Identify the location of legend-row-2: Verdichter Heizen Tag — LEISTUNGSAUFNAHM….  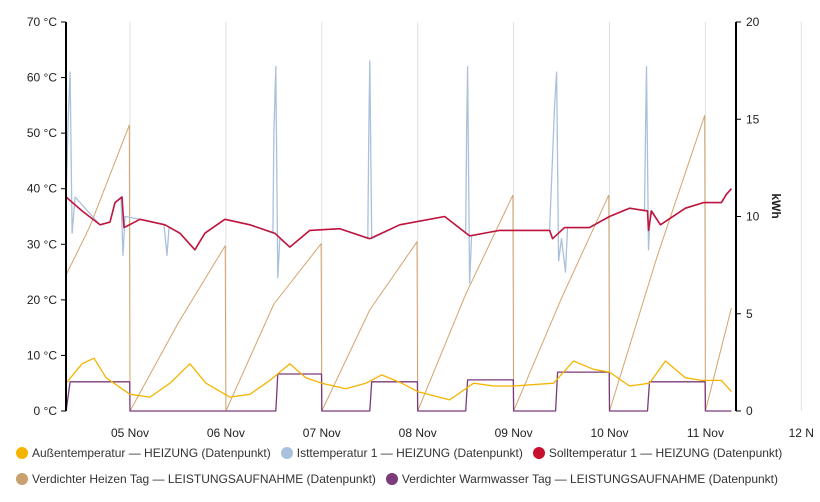
(397, 479).